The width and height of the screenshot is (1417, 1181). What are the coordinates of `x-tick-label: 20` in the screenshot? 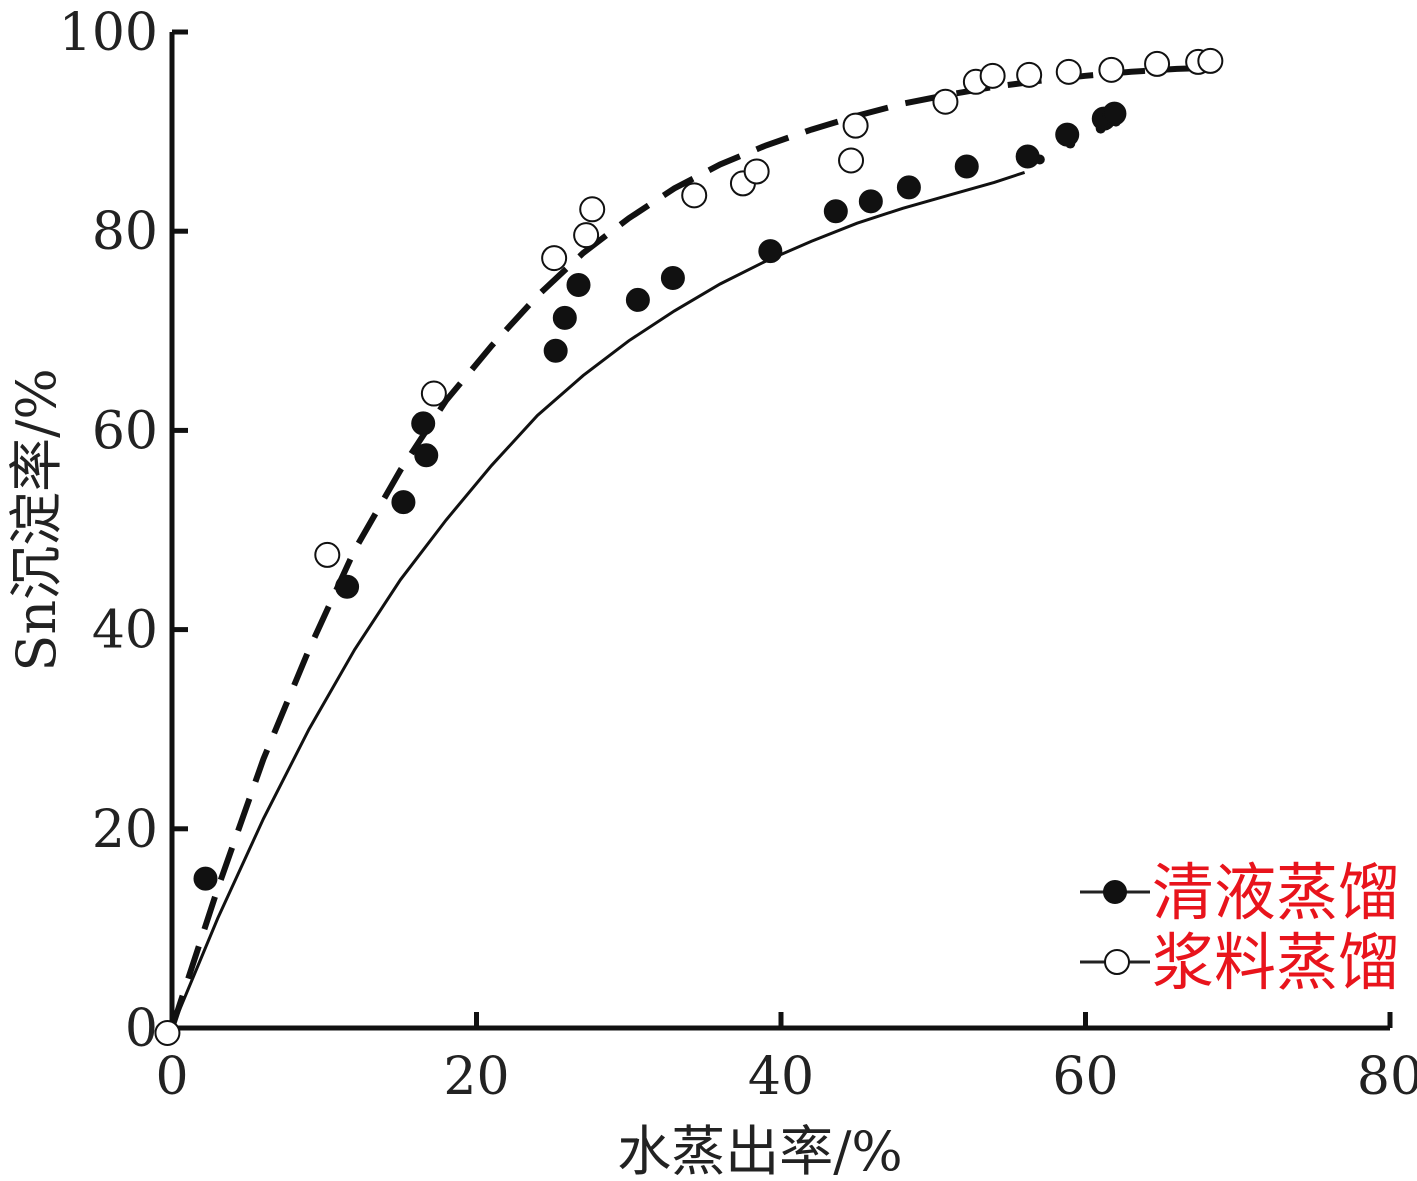 It's located at (476, 1077).